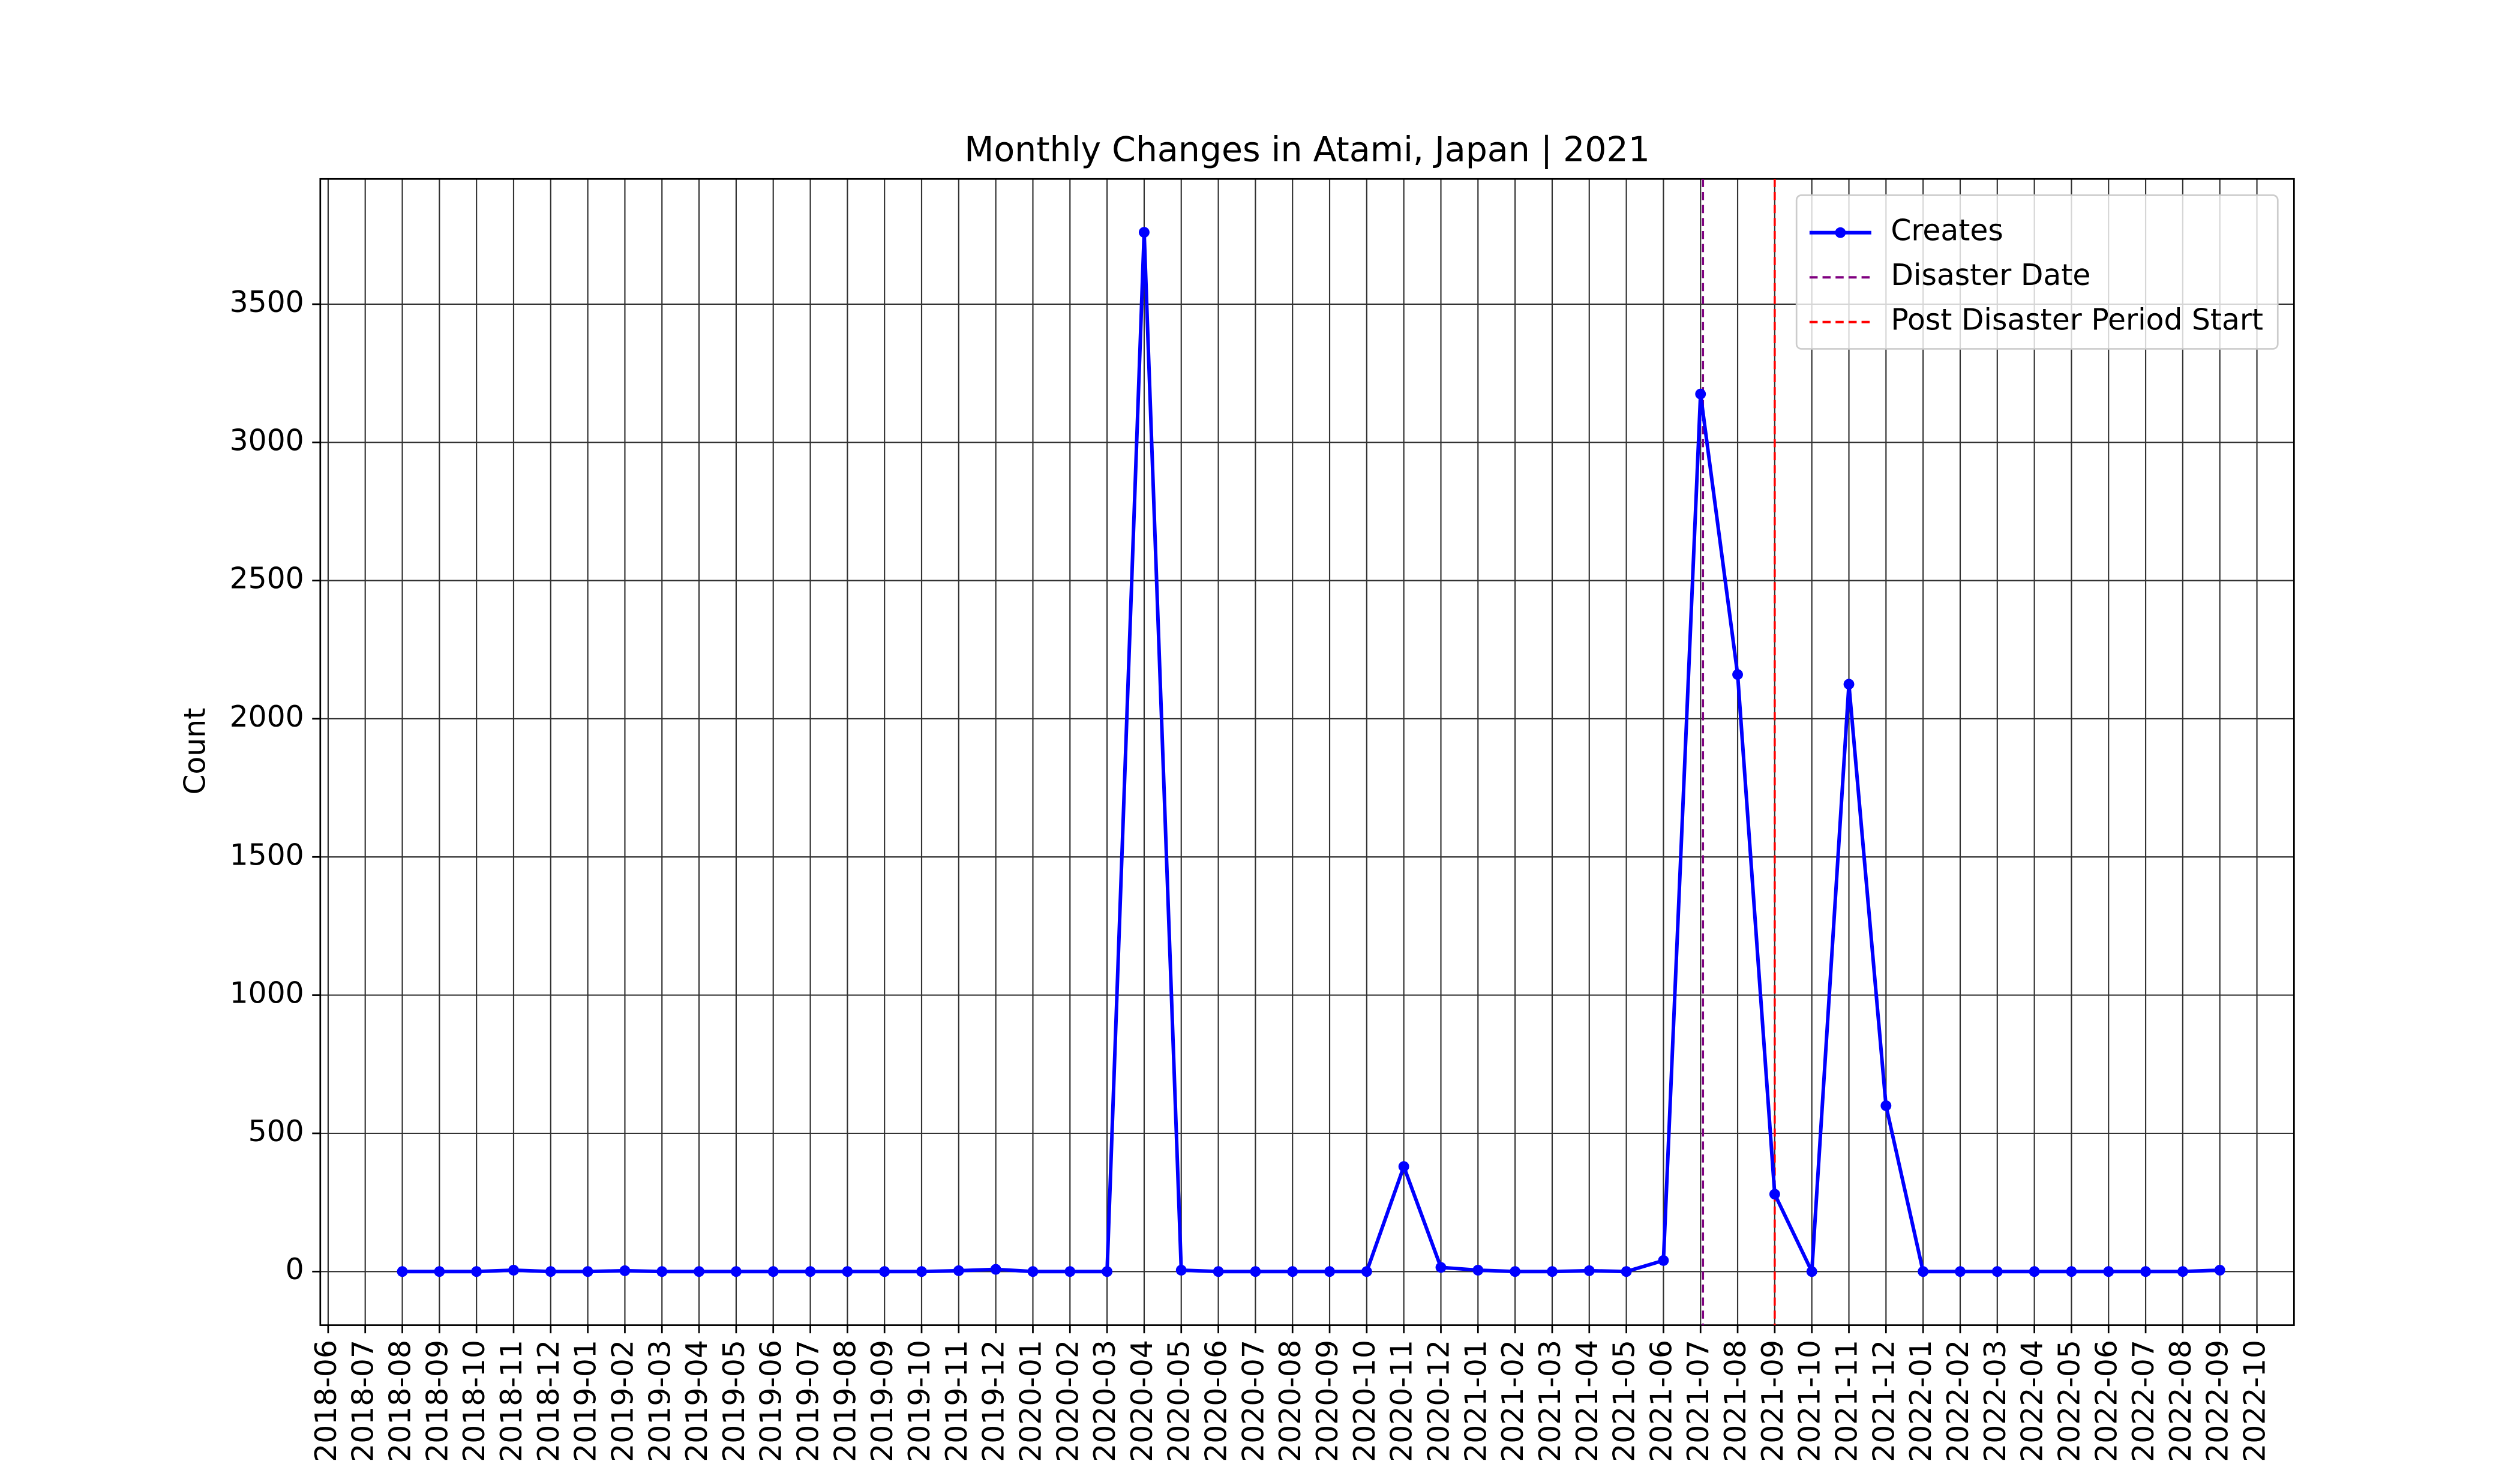 This screenshot has height=1470, width=2520. Describe the element at coordinates (326, 1401) in the screenshot. I see `x-tick-label: 2018-06` at that location.